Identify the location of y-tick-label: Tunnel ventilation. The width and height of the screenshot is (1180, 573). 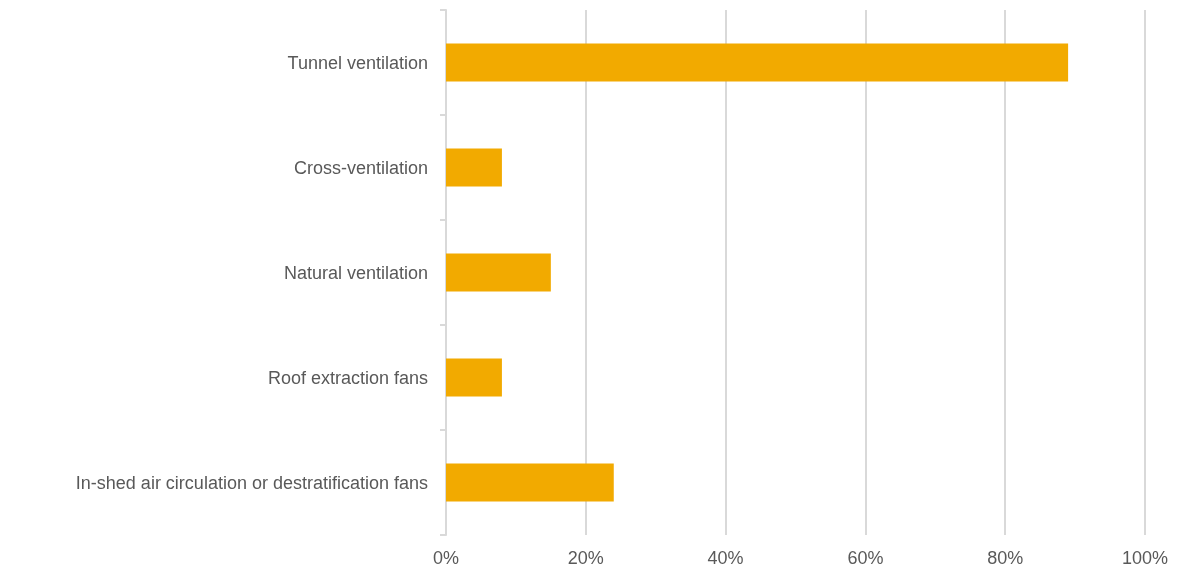
(357, 62).